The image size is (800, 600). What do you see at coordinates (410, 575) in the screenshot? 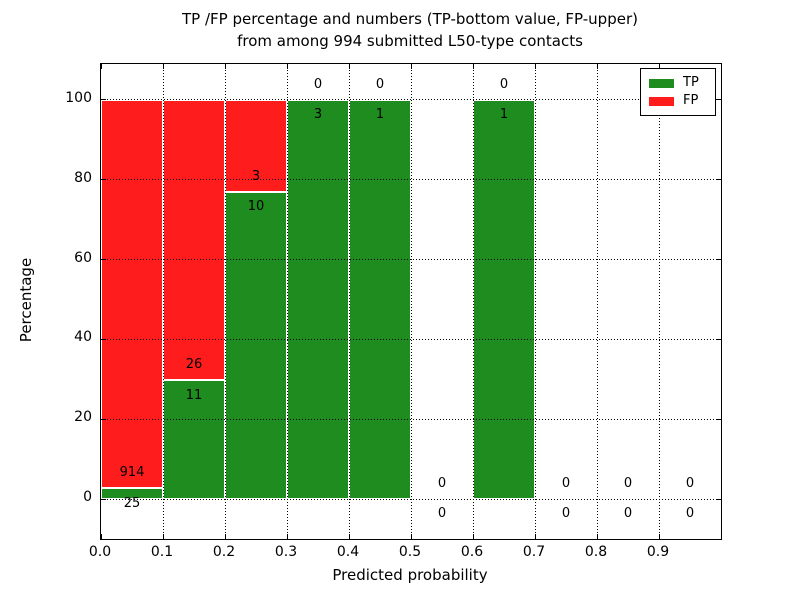
I see `x-axis-label: Predicted probability` at bounding box center [410, 575].